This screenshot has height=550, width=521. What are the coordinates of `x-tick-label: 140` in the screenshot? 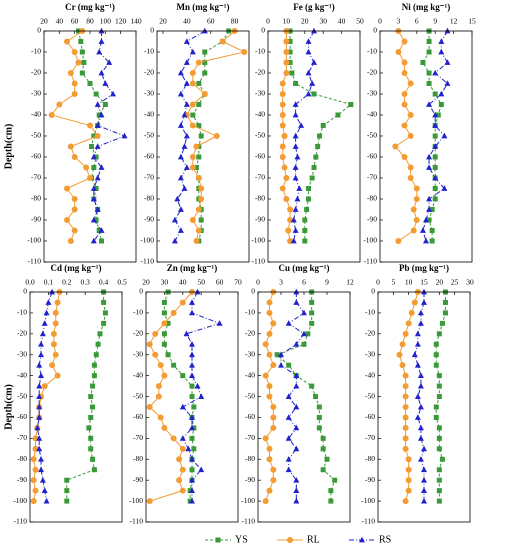 It's located at (136, 21).